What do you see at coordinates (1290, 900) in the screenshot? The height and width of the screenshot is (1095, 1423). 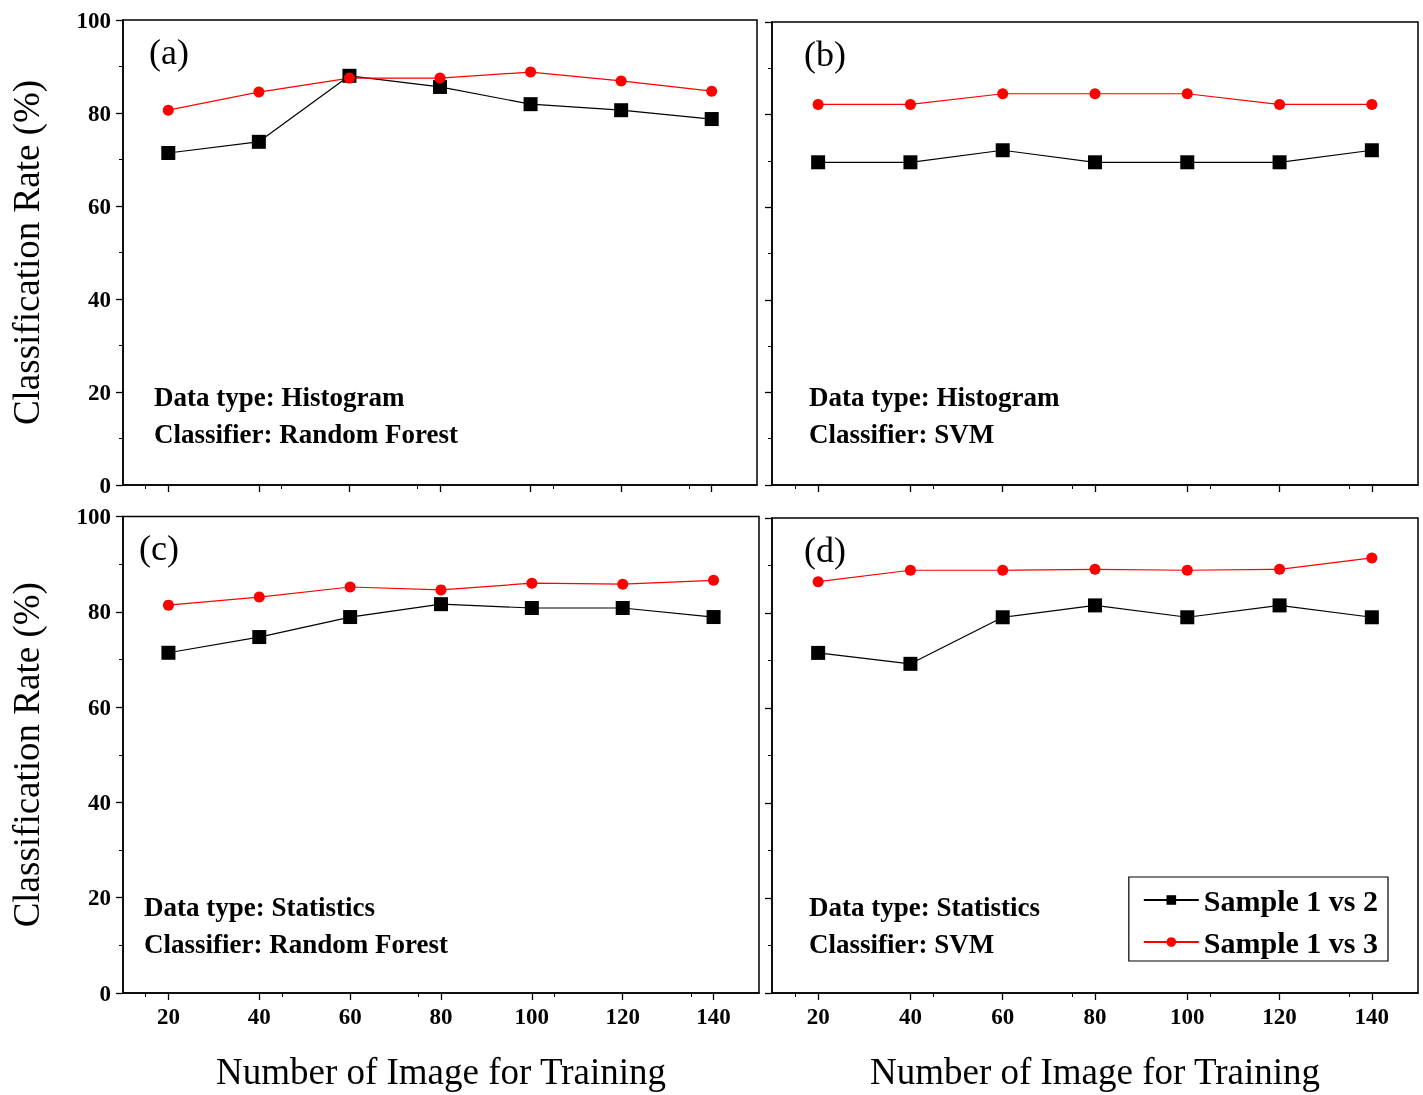 I see `legend-label: Sample 1 vs 2` at bounding box center [1290, 900].